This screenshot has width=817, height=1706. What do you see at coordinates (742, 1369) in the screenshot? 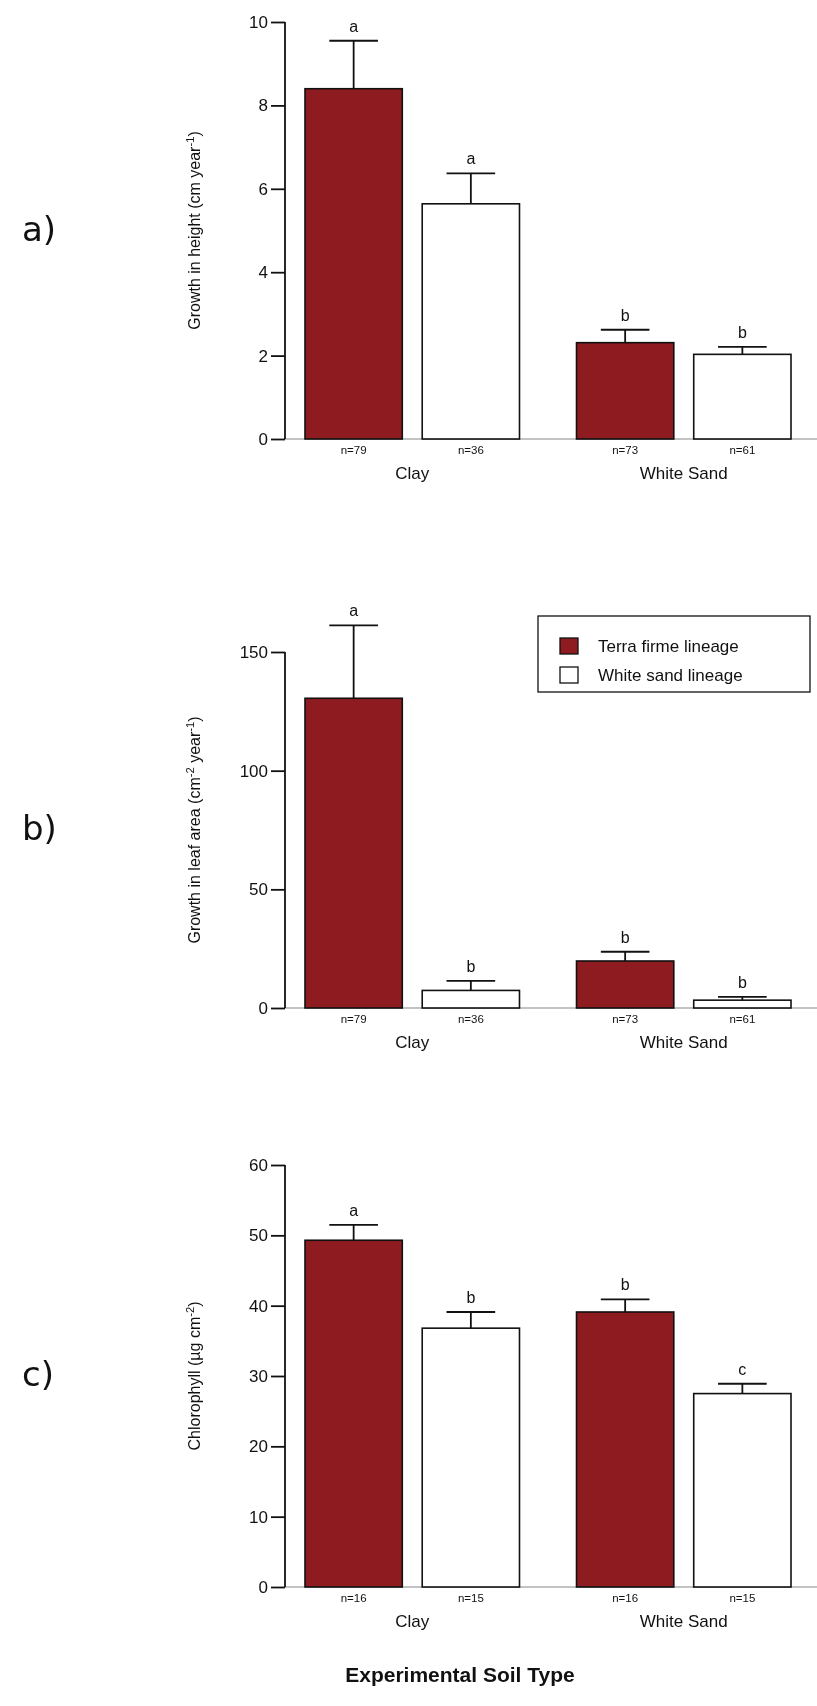
I see `annotation: c` at bounding box center [742, 1369].